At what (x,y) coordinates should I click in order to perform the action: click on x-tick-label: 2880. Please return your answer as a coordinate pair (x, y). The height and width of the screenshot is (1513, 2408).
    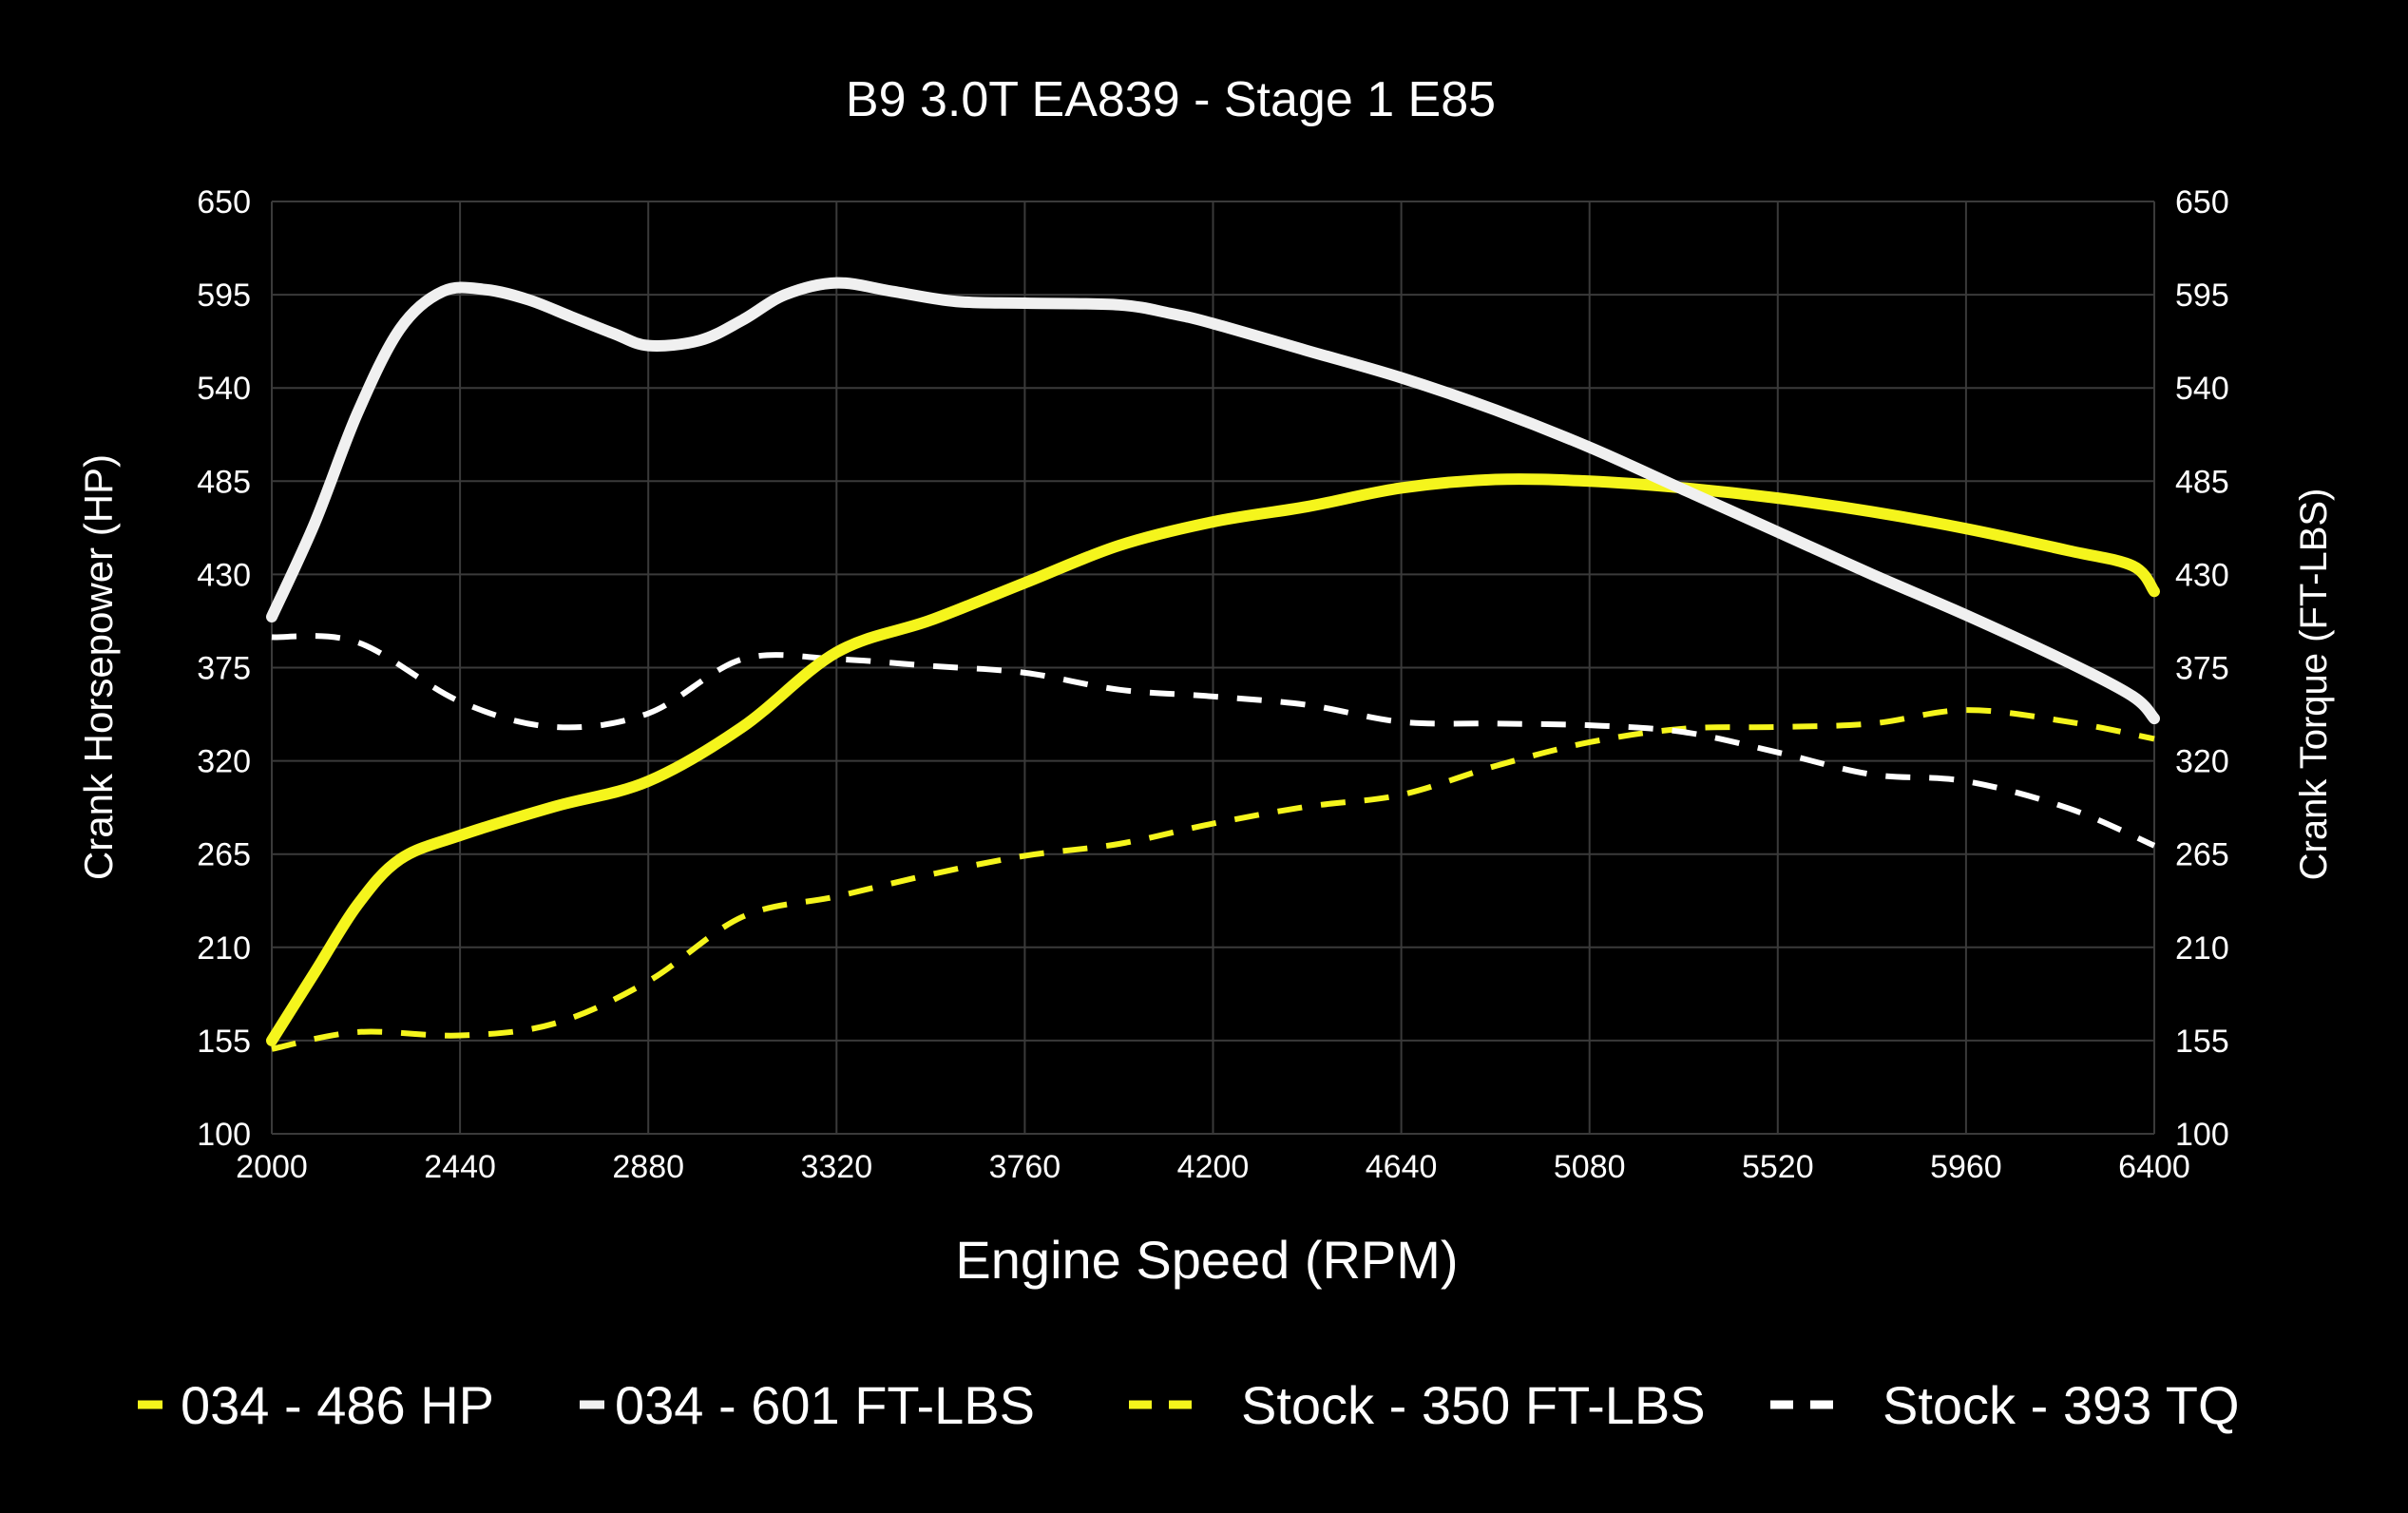
    Looking at the image, I should click on (648, 1167).